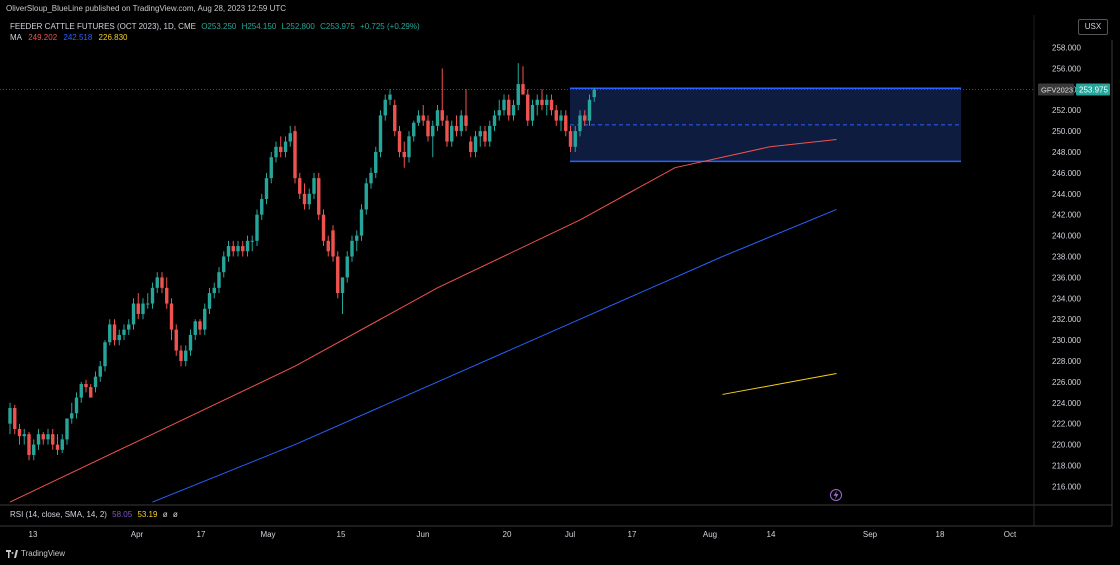 Image resolution: width=1120 pixels, height=565 pixels. I want to click on time-label: 17, so click(201, 534).